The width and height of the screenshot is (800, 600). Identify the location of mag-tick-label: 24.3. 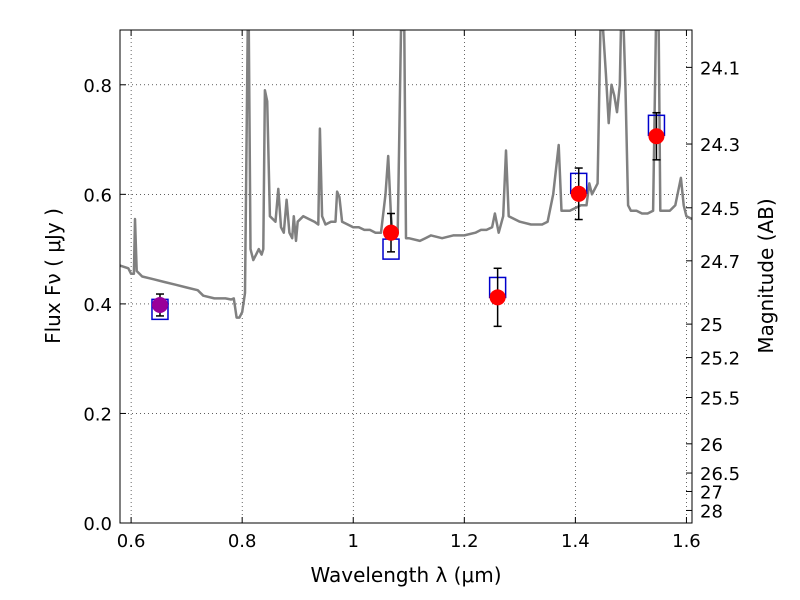
(720, 145).